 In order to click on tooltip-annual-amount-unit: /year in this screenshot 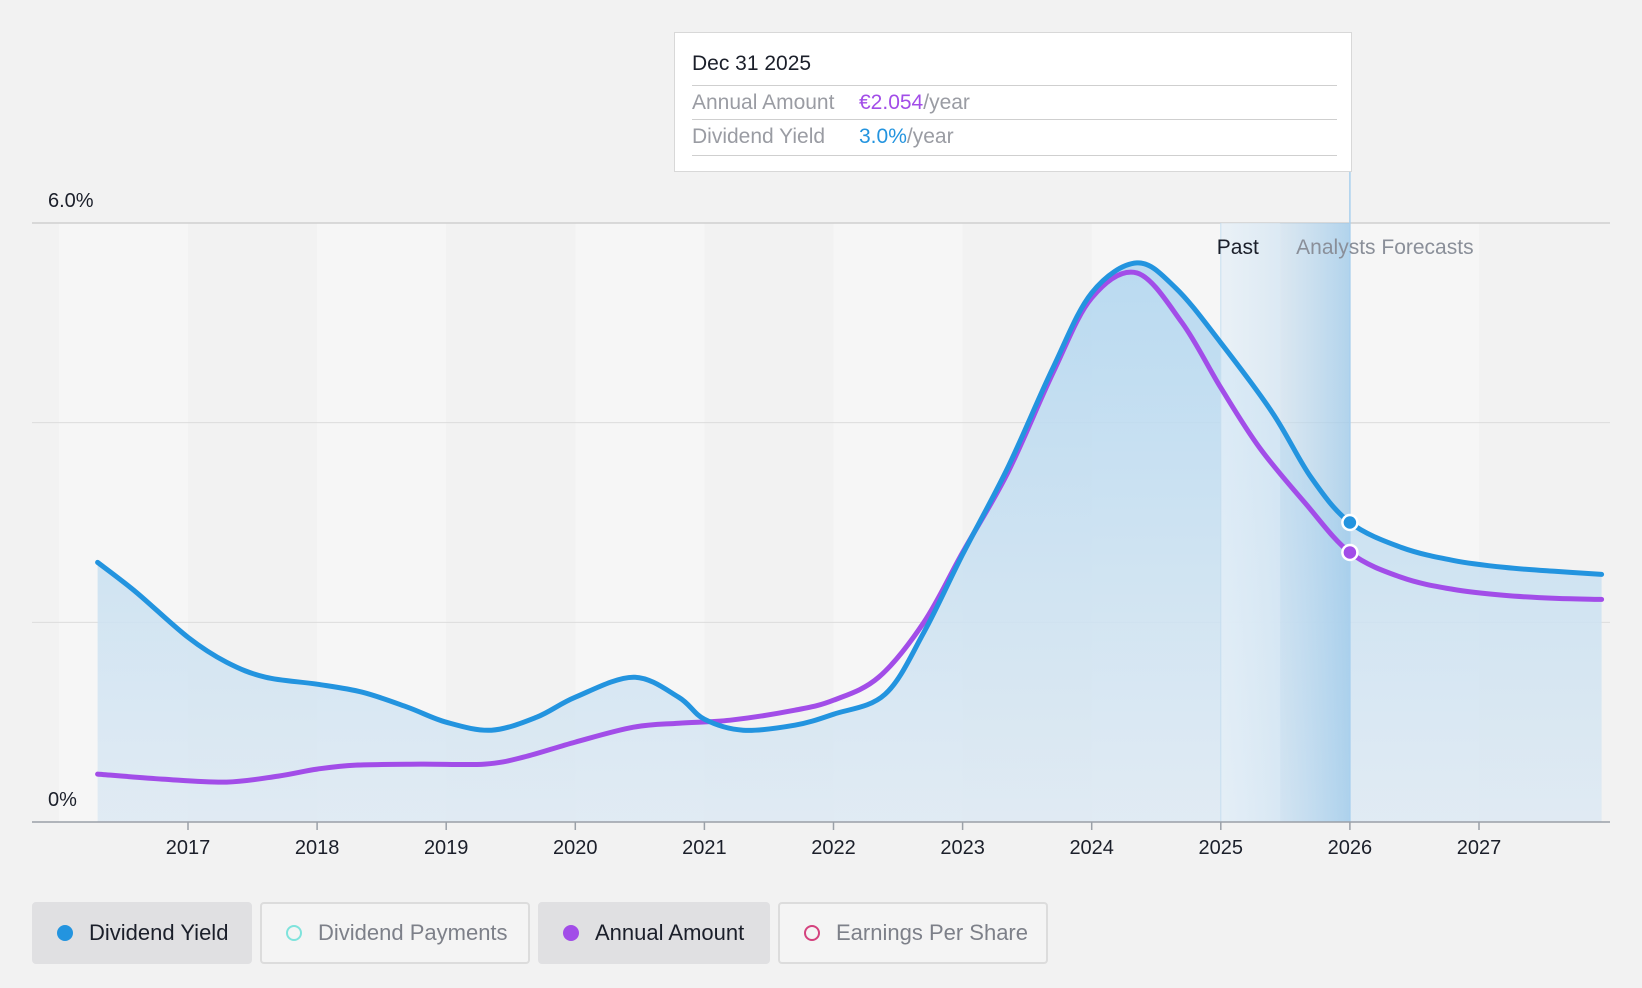, I will do `click(946, 102)`.